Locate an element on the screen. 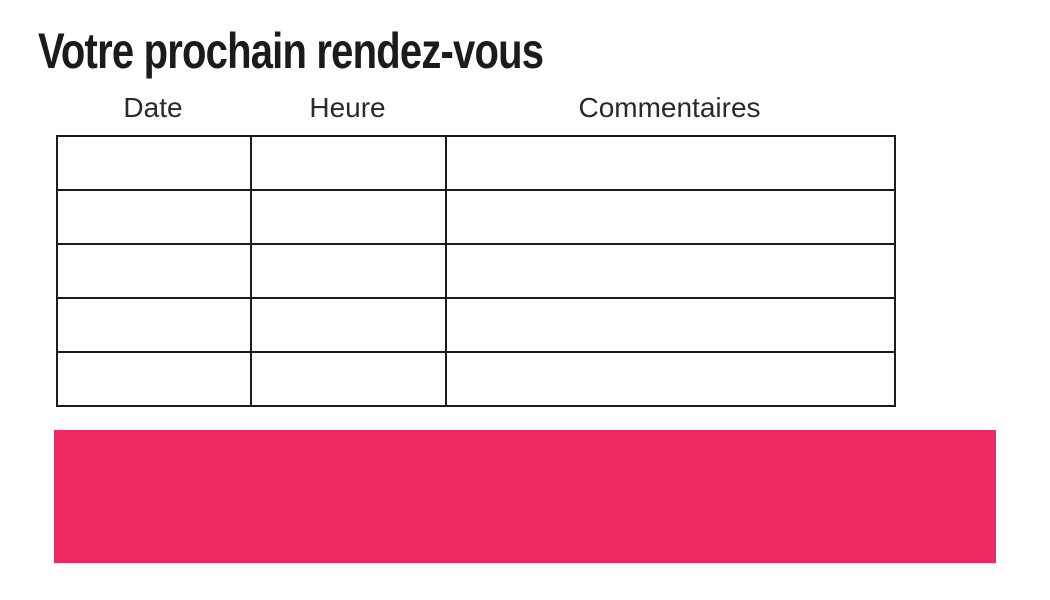  column-header-date: Date is located at coordinates (153, 107).